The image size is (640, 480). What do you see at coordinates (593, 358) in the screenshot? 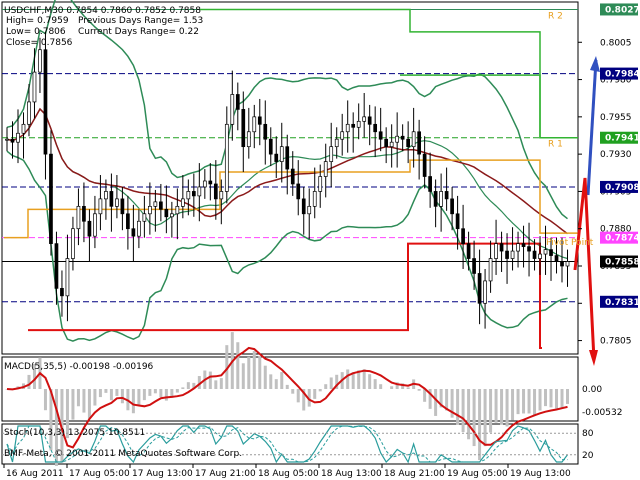
I see `red-arrow-head` at bounding box center [593, 358].